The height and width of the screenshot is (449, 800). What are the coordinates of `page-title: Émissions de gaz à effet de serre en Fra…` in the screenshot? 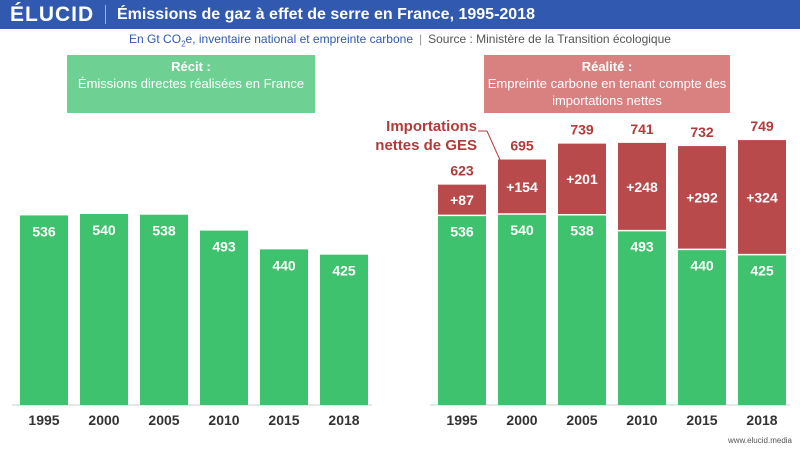 It's located at (326, 14).